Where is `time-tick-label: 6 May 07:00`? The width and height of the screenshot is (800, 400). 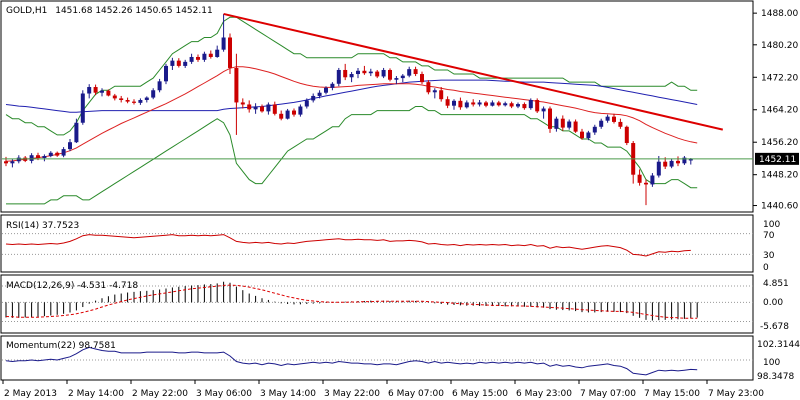
time-tick-label: 6 May 07:00 is located at coordinates (416, 394).